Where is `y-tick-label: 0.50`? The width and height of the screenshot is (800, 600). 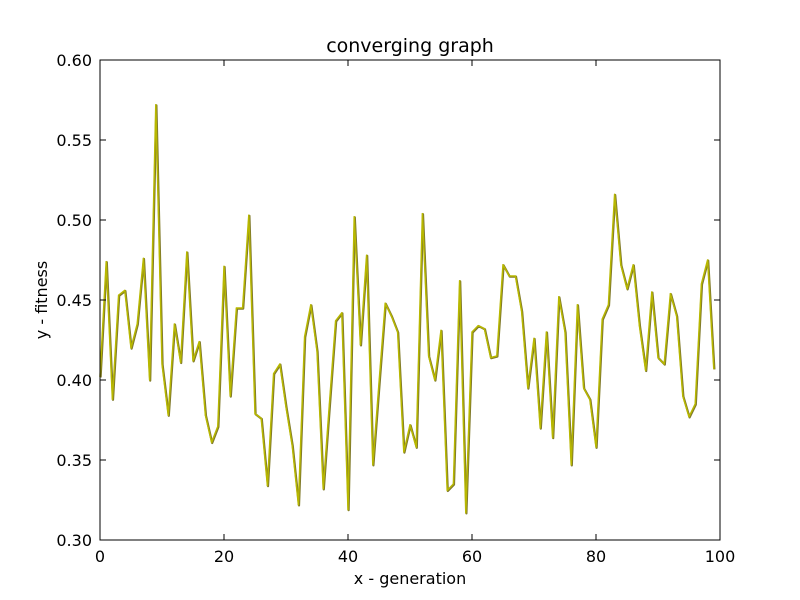 y-tick-label: 0.50 is located at coordinates (74, 220).